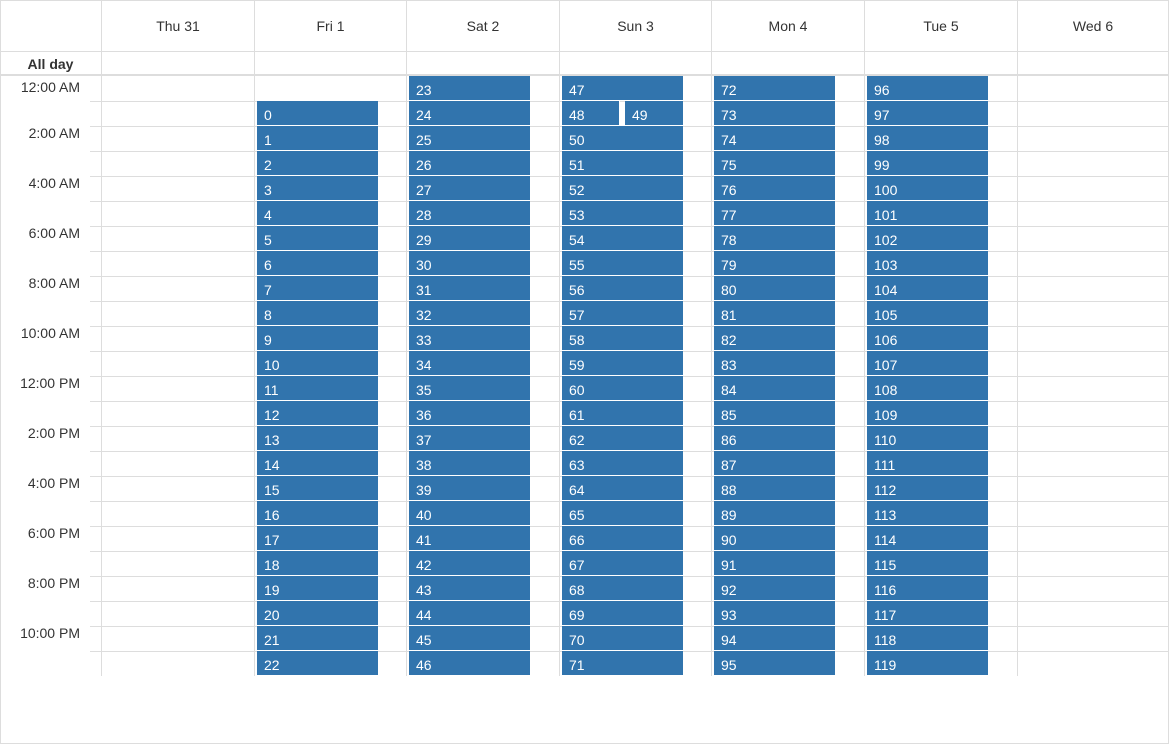  What do you see at coordinates (774, 213) in the screenshot?
I see `calendar-event: 77` at bounding box center [774, 213].